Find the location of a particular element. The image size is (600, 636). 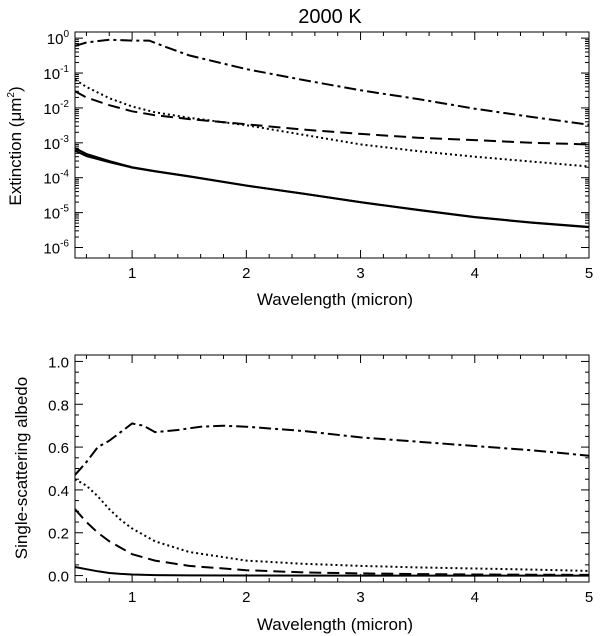

albedo-y-tick-label-5: 1.0 is located at coordinates (58, 362).